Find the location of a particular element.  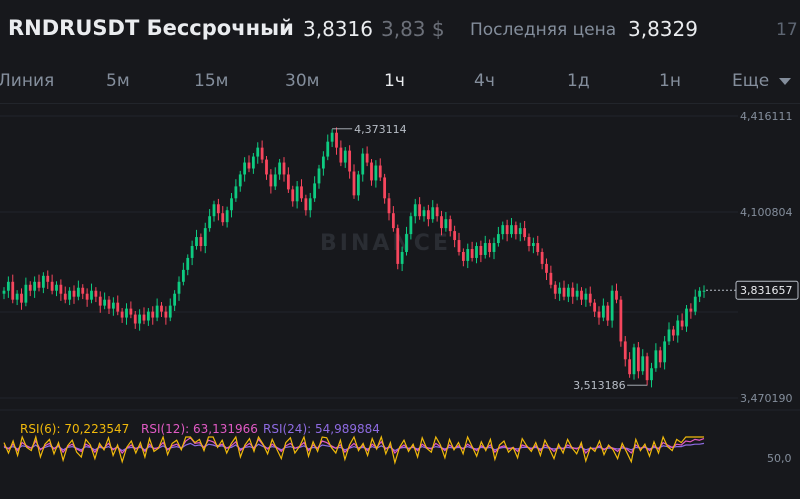

tab-more: Еще is located at coordinates (762, 81).